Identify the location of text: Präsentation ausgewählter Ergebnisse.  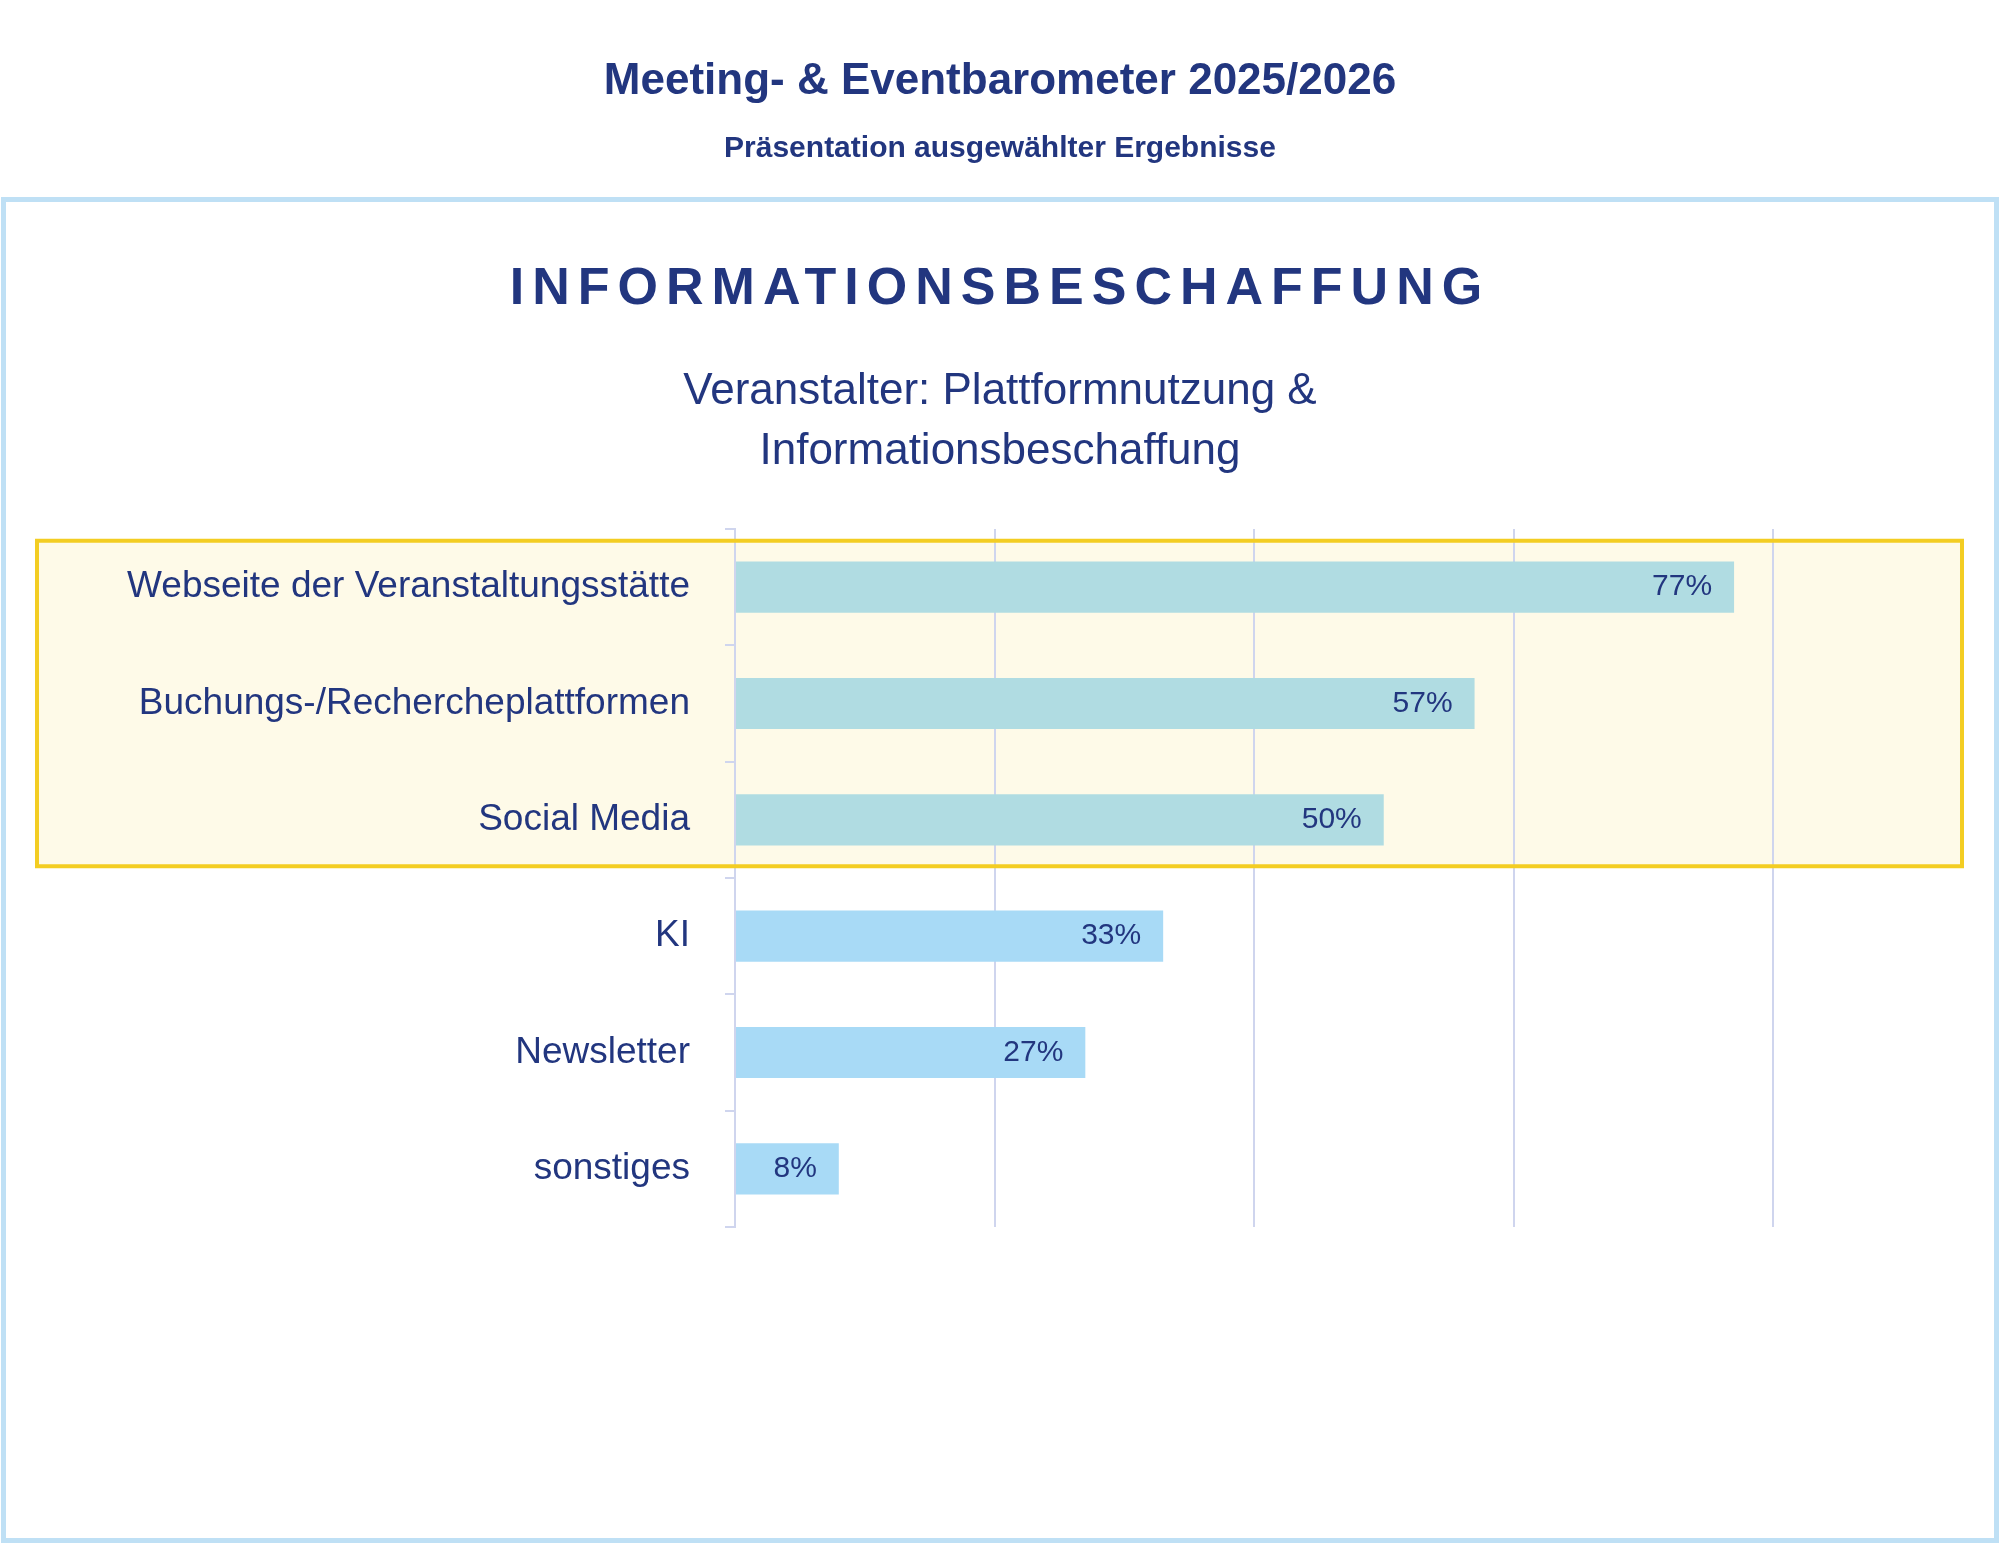
(1000, 147).